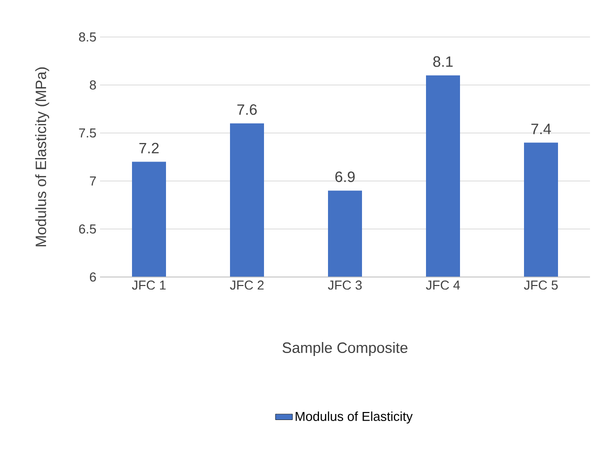  I want to click on legend-label: Modulus of Elasticity, so click(354, 417).